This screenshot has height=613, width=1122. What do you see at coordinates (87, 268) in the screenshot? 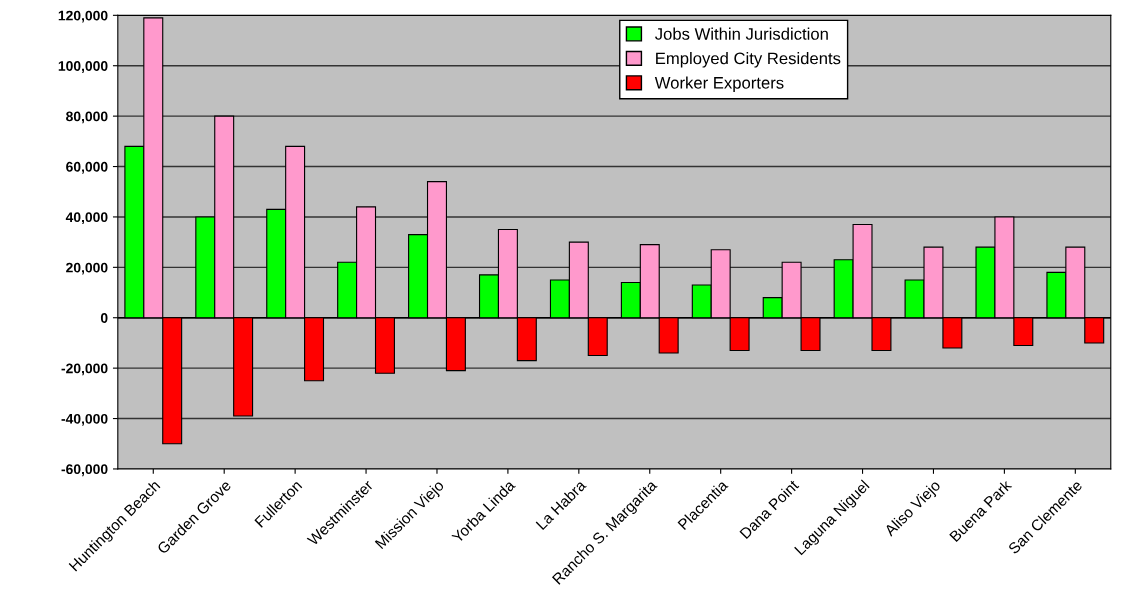
I see `y-tick-label: 20,000` at bounding box center [87, 268].